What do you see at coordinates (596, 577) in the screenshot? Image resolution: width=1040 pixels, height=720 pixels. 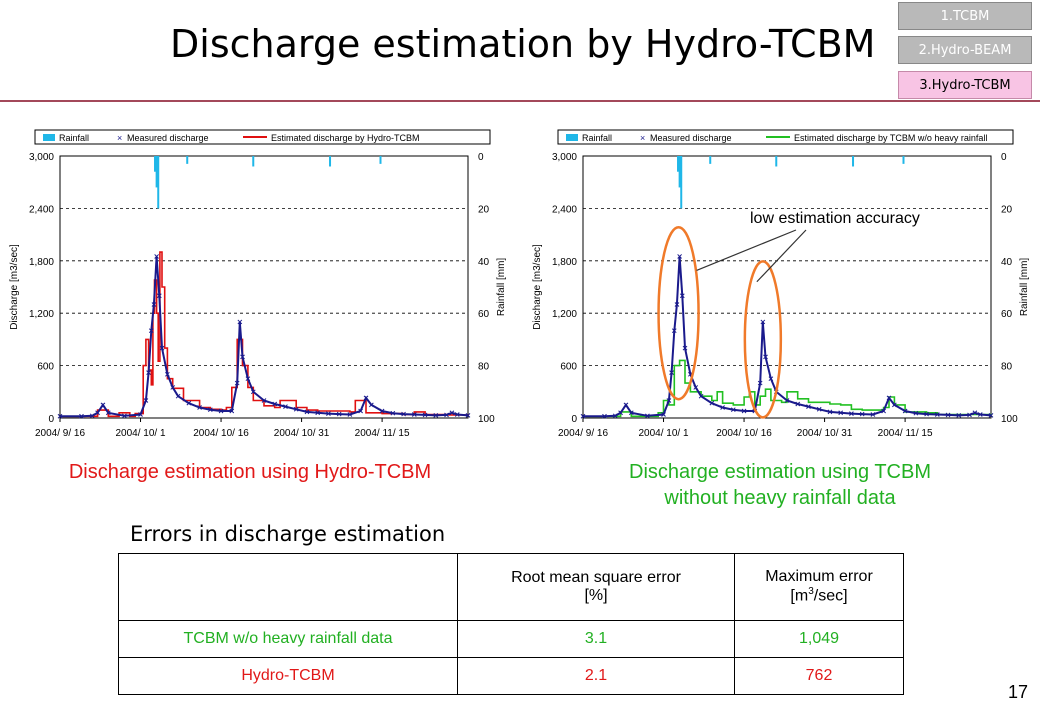 I see `header-rmse-line1: Root mean square error` at bounding box center [596, 577].